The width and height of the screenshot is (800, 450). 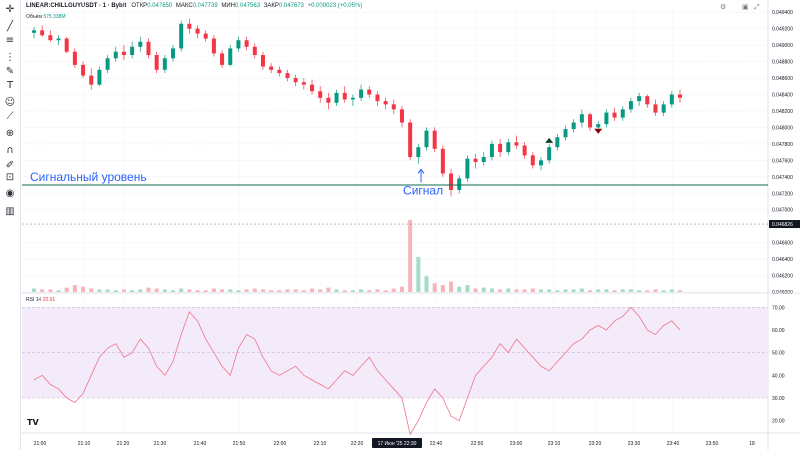 What do you see at coordinates (10, 116) in the screenshot?
I see `ruler-icon: ⟋` at bounding box center [10, 116].